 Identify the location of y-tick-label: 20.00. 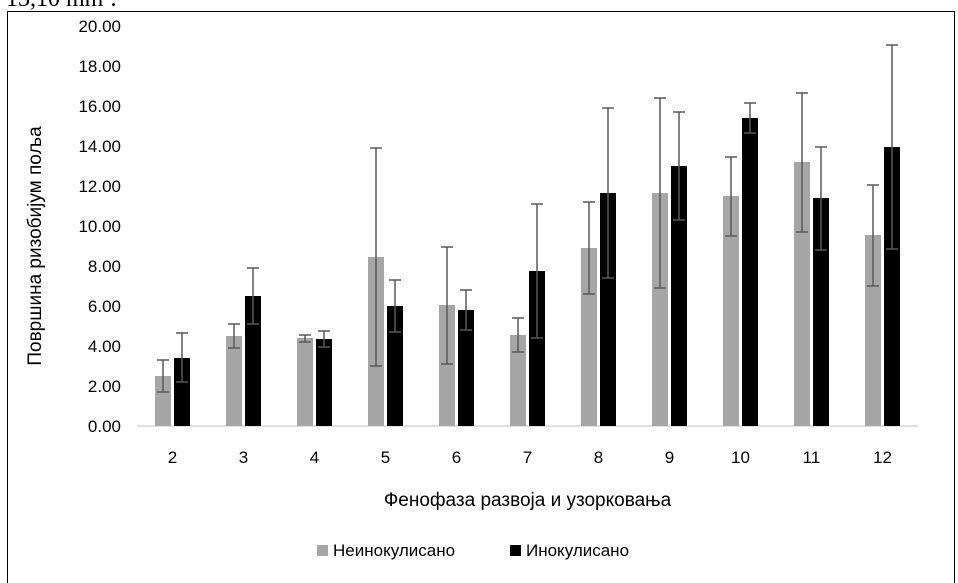
(99, 26).